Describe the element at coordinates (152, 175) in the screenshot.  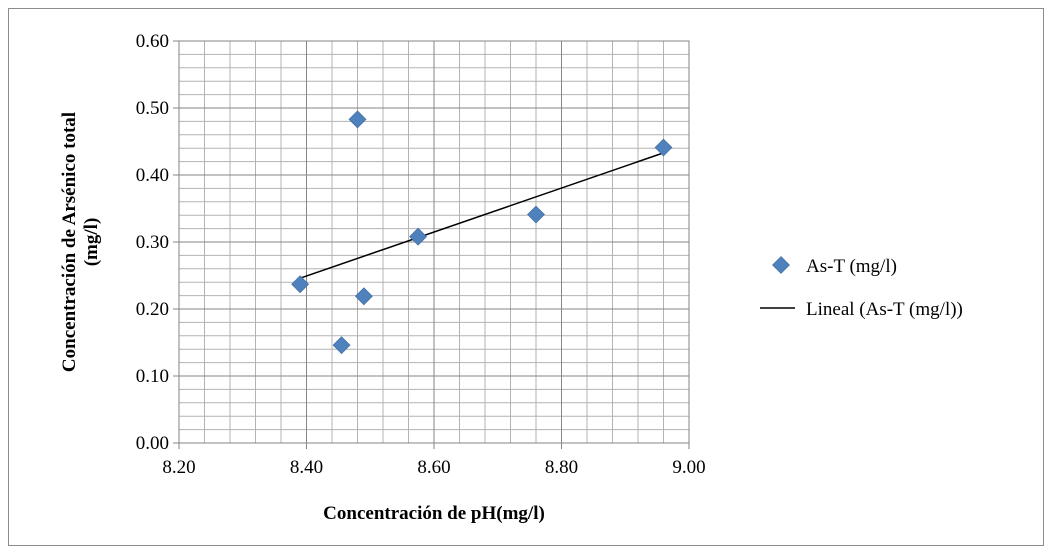
I see `y-tick-label: 0.40` at that location.